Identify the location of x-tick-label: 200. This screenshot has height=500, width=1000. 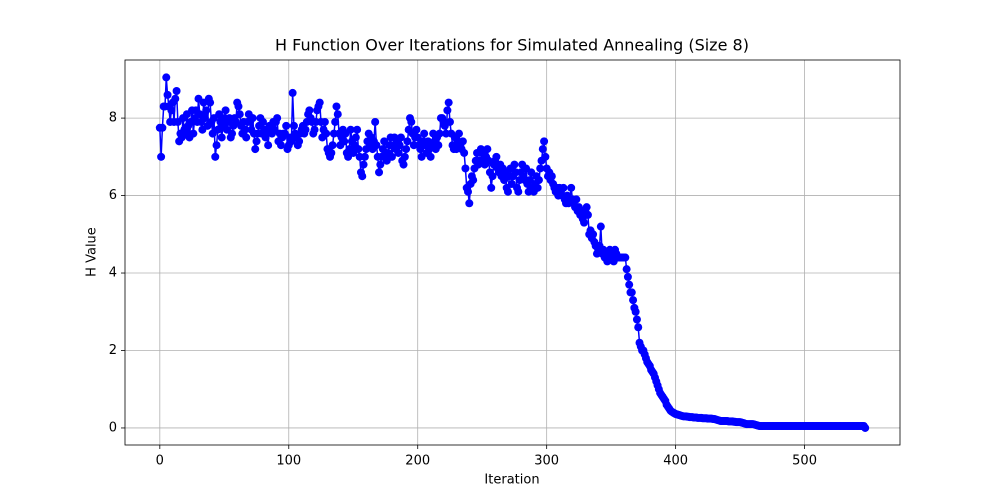
(417, 461).